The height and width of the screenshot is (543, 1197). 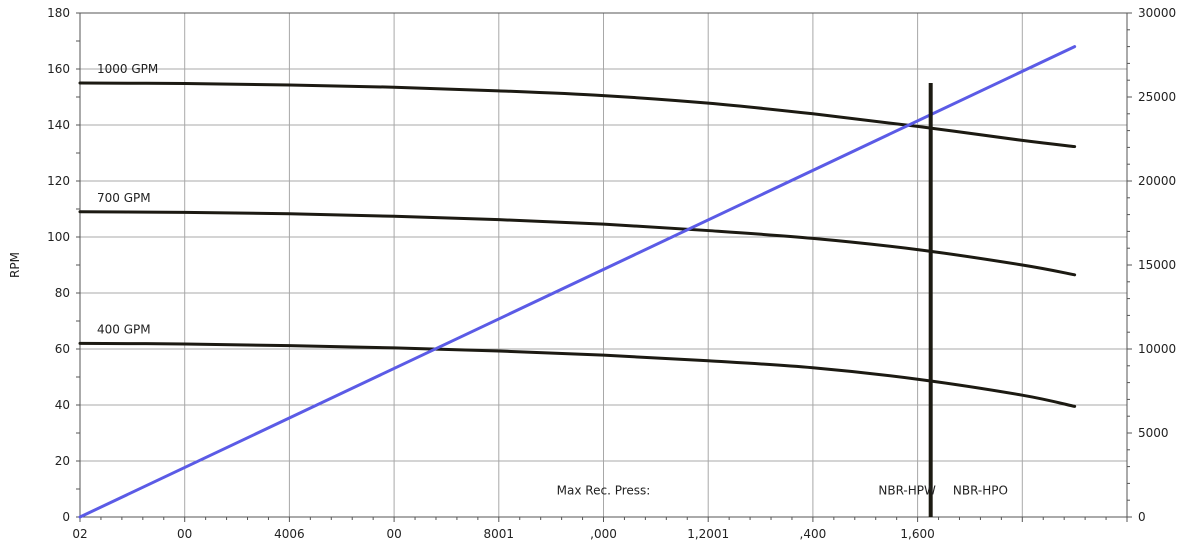 I want to click on series-label: 1000 GPM, so click(x=127, y=69).